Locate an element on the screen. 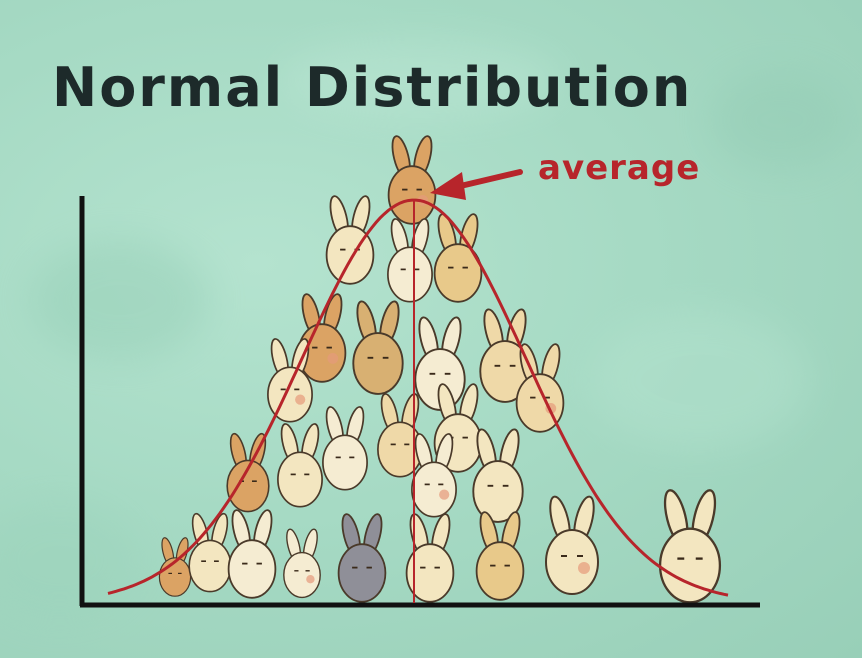 This screenshot has width=862, height=658. chart-title: Normal Distribution is located at coordinates (372, 87).